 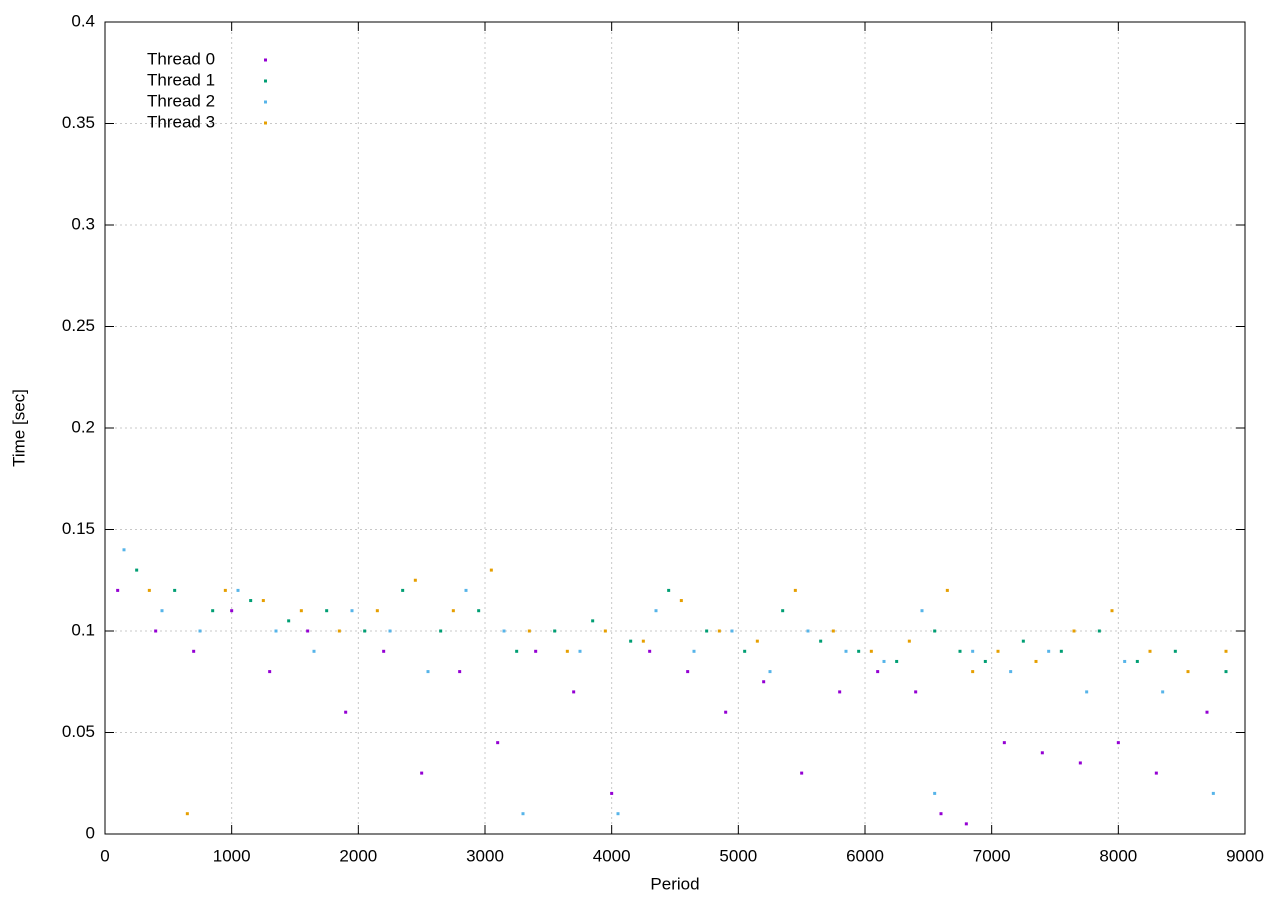 I want to click on y-tick-label: 0.4, so click(x=83, y=20).